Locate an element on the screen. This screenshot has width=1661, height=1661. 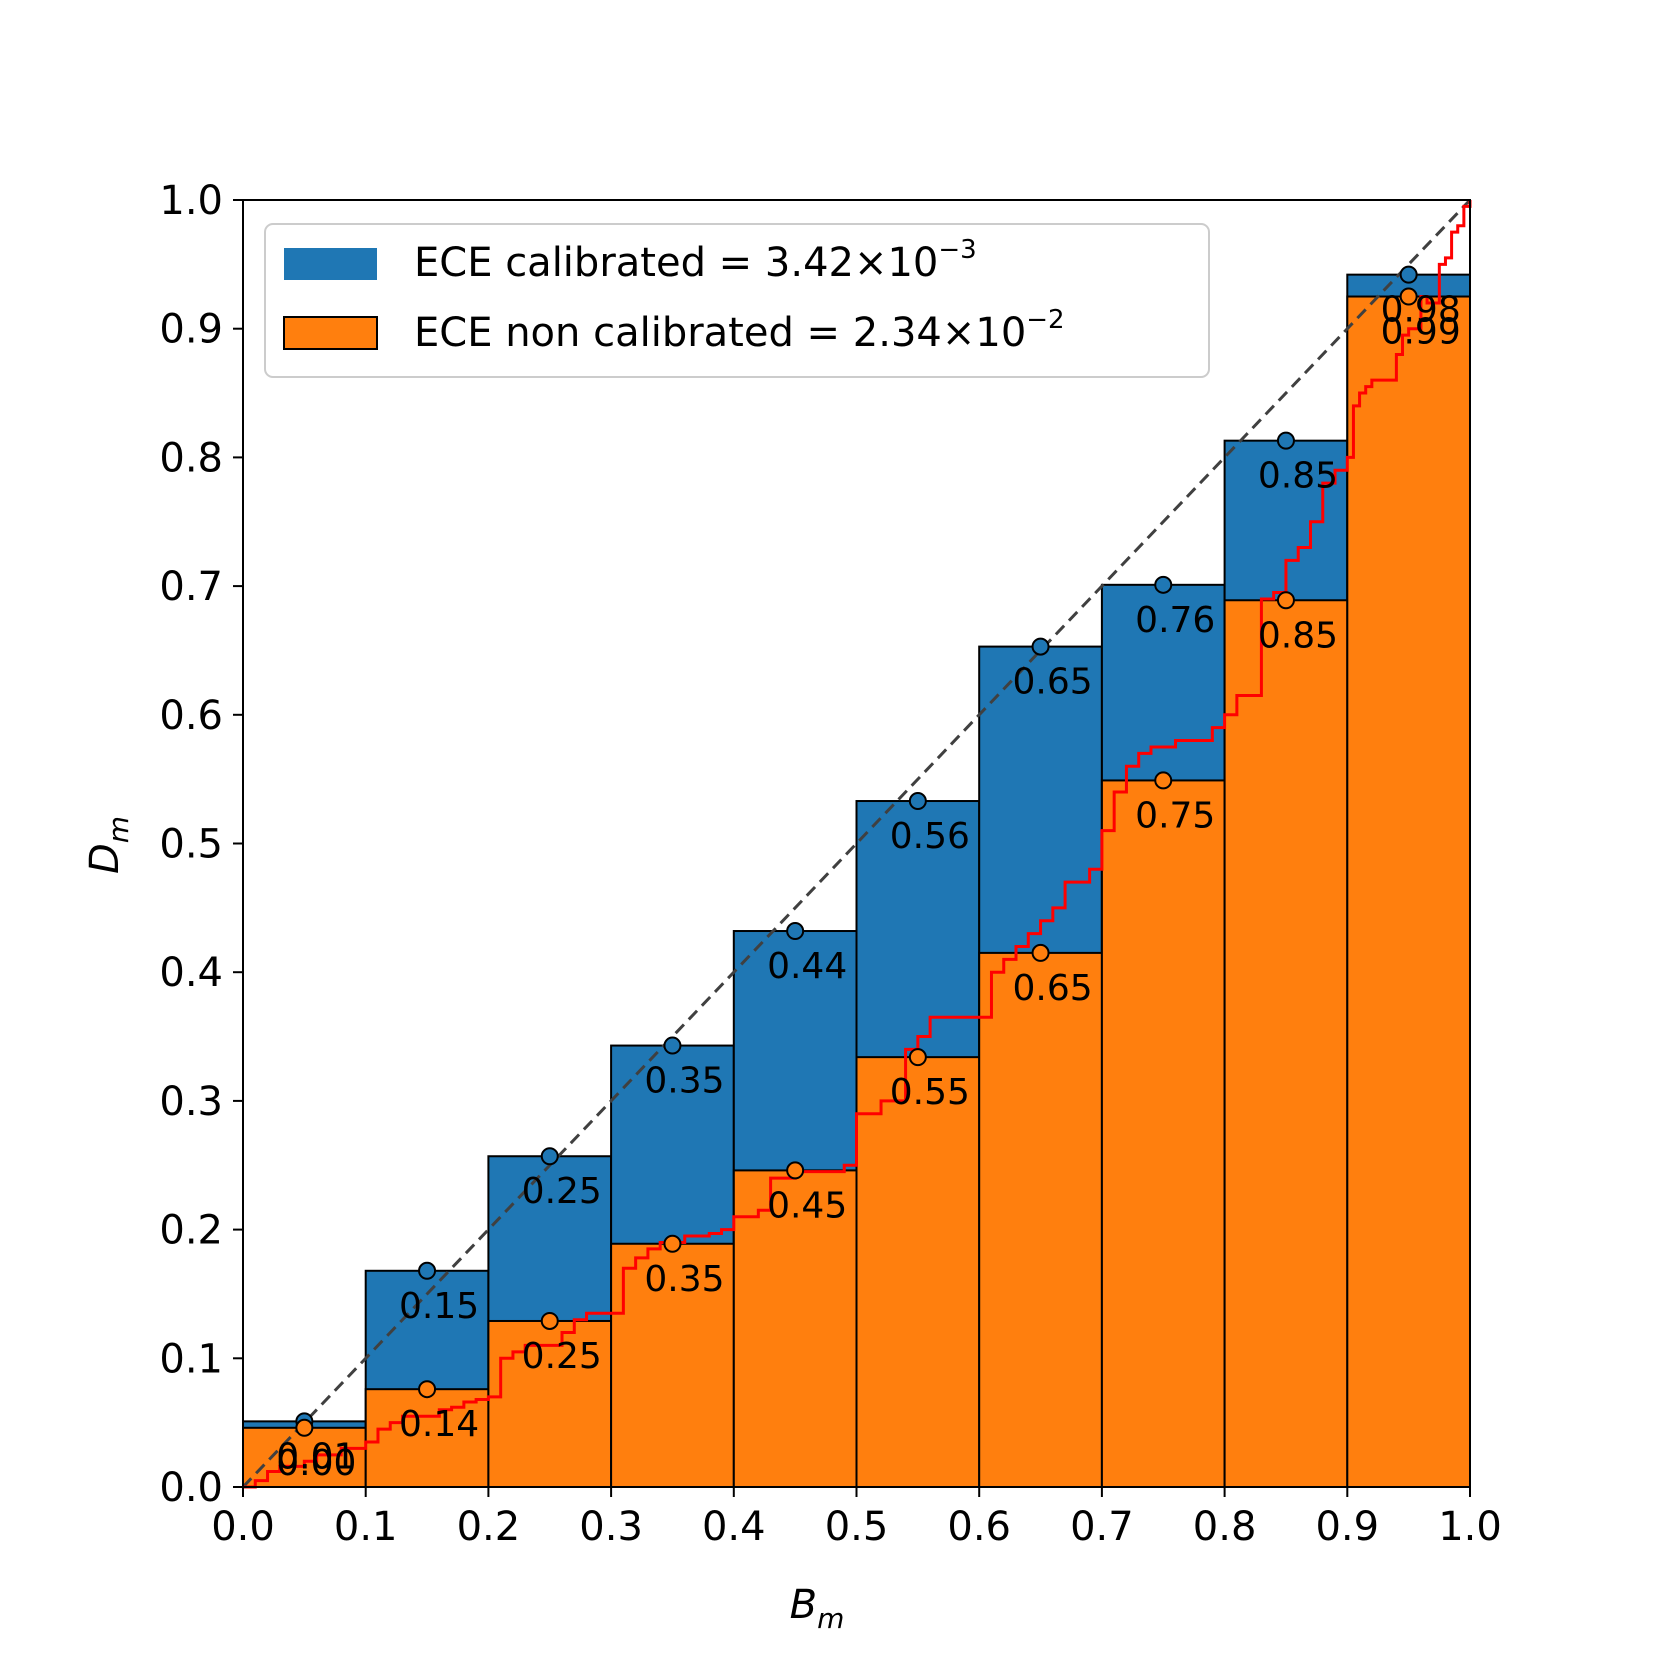
calibrated-value-label: 0.15 is located at coordinates (439, 1306).